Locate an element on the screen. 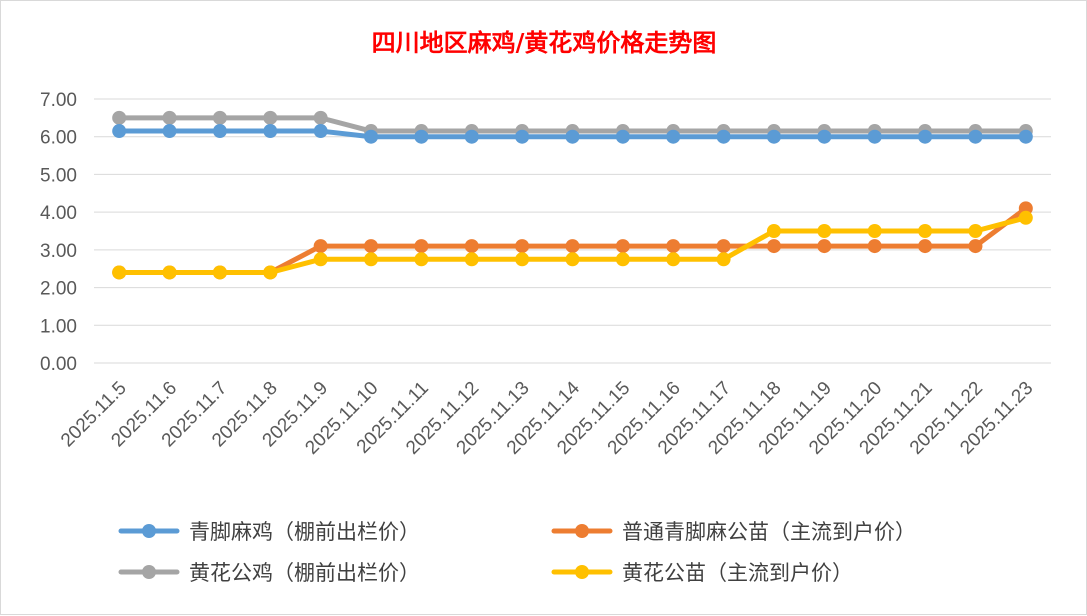  legend-item: 黄花公鸡（棚前出栏价） is located at coordinates (269, 573).